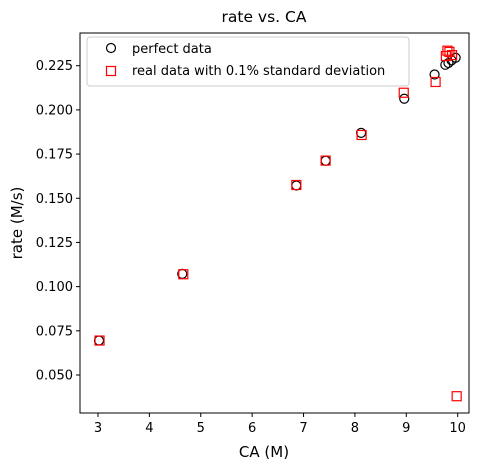  What do you see at coordinates (54, 287) in the screenshot?
I see `y-tick-label: 0.100` at bounding box center [54, 287].